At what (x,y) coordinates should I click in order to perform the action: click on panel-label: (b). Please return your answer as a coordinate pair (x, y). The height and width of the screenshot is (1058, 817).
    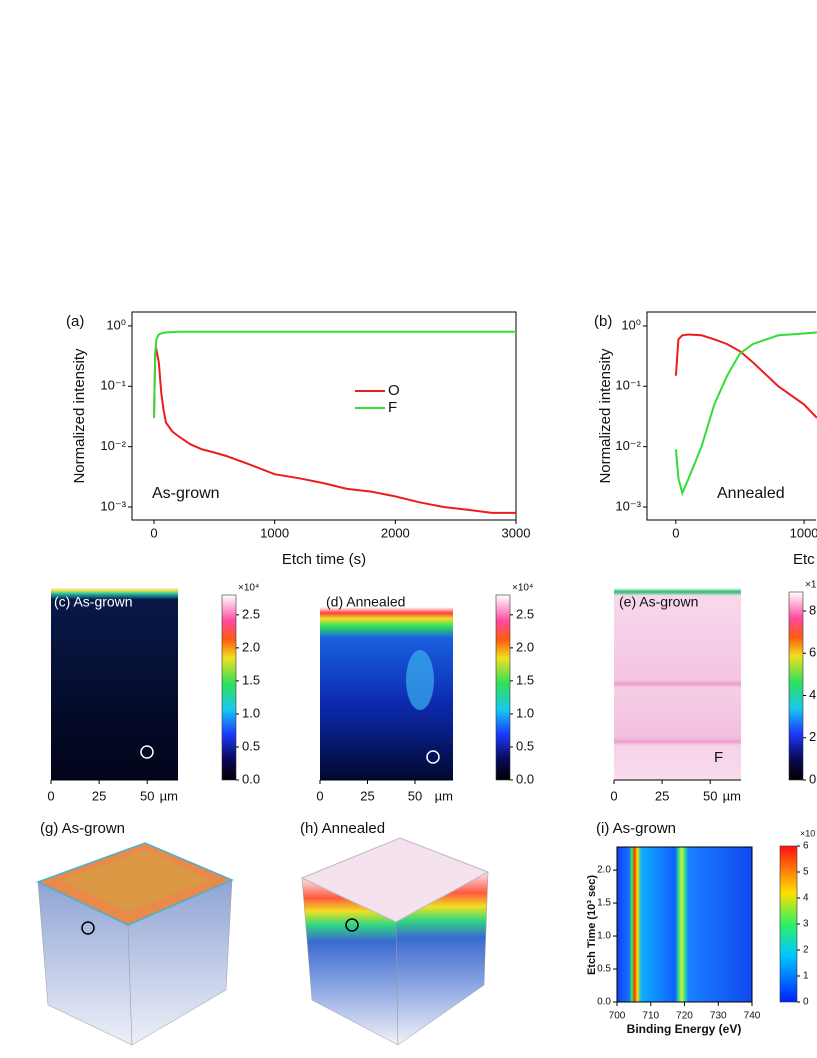
    Looking at the image, I should click on (603, 321).